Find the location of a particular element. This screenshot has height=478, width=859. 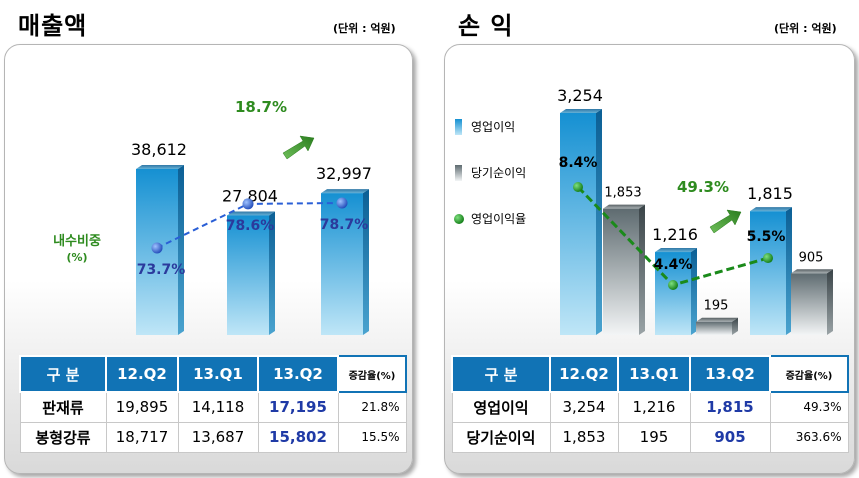

margin-label: 8.4% is located at coordinates (578, 163).